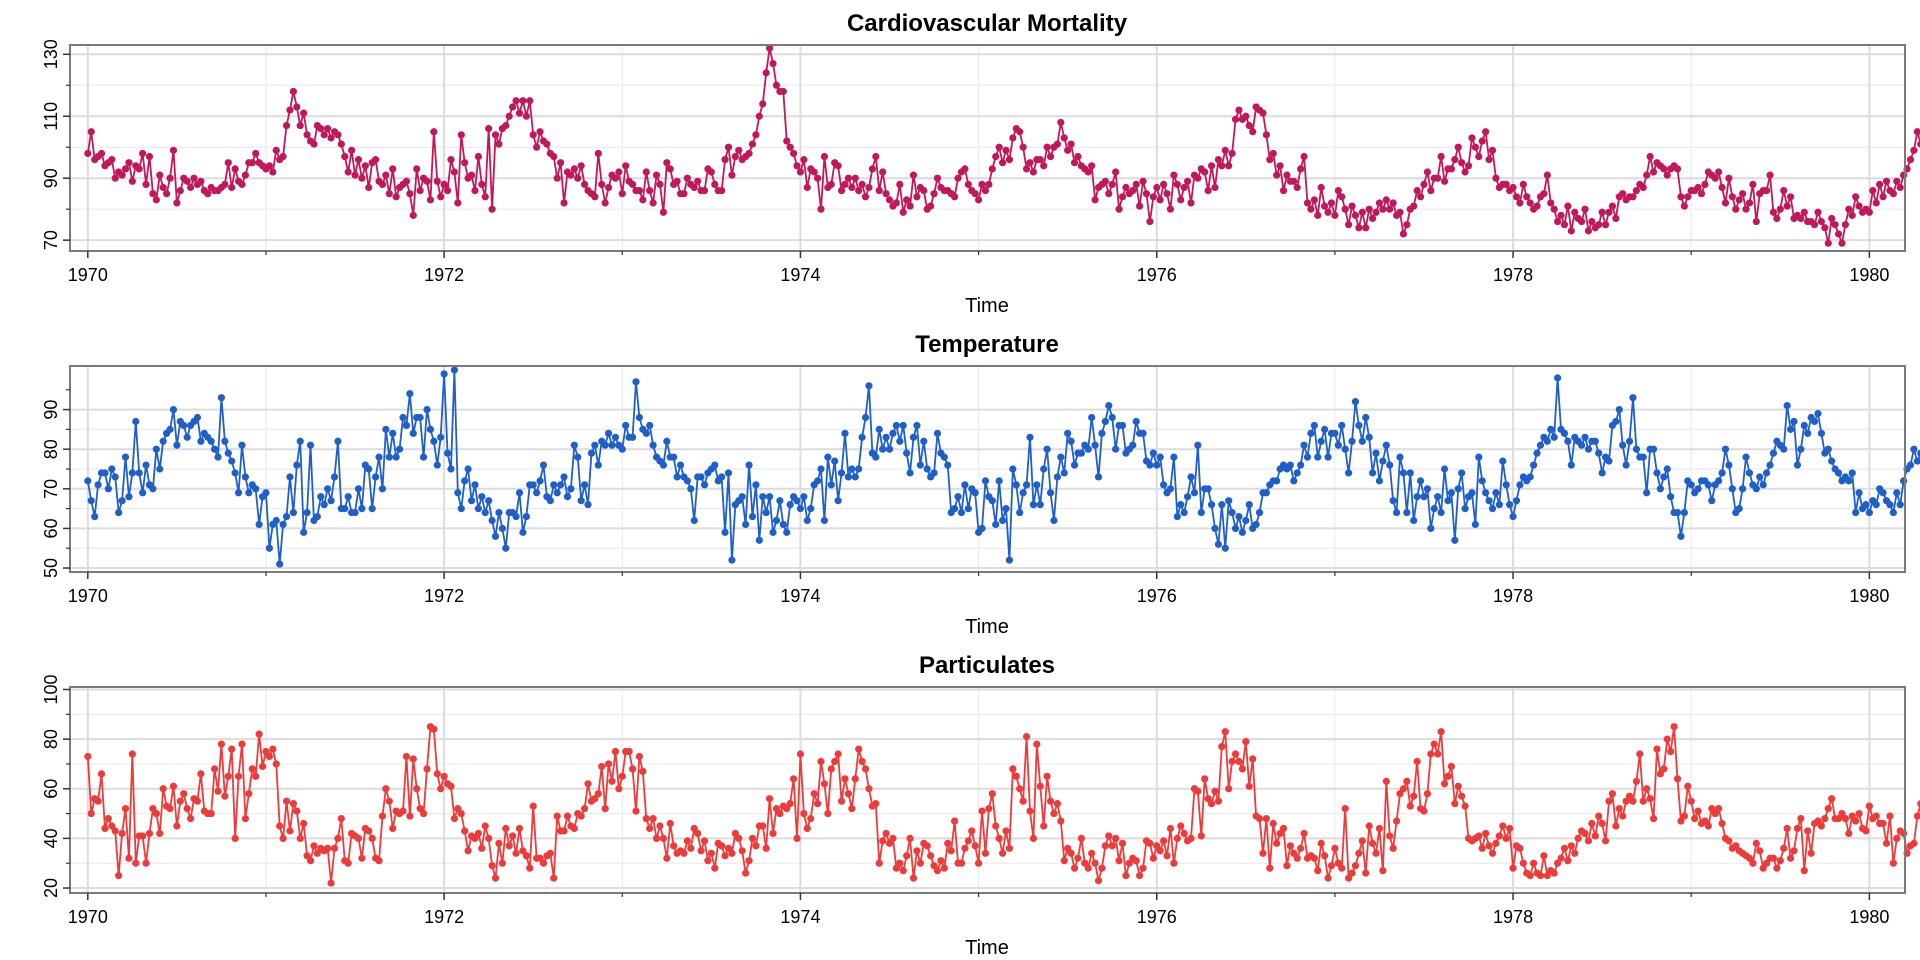  What do you see at coordinates (51, 789) in the screenshot?
I see `y-tick-label: 60` at bounding box center [51, 789].